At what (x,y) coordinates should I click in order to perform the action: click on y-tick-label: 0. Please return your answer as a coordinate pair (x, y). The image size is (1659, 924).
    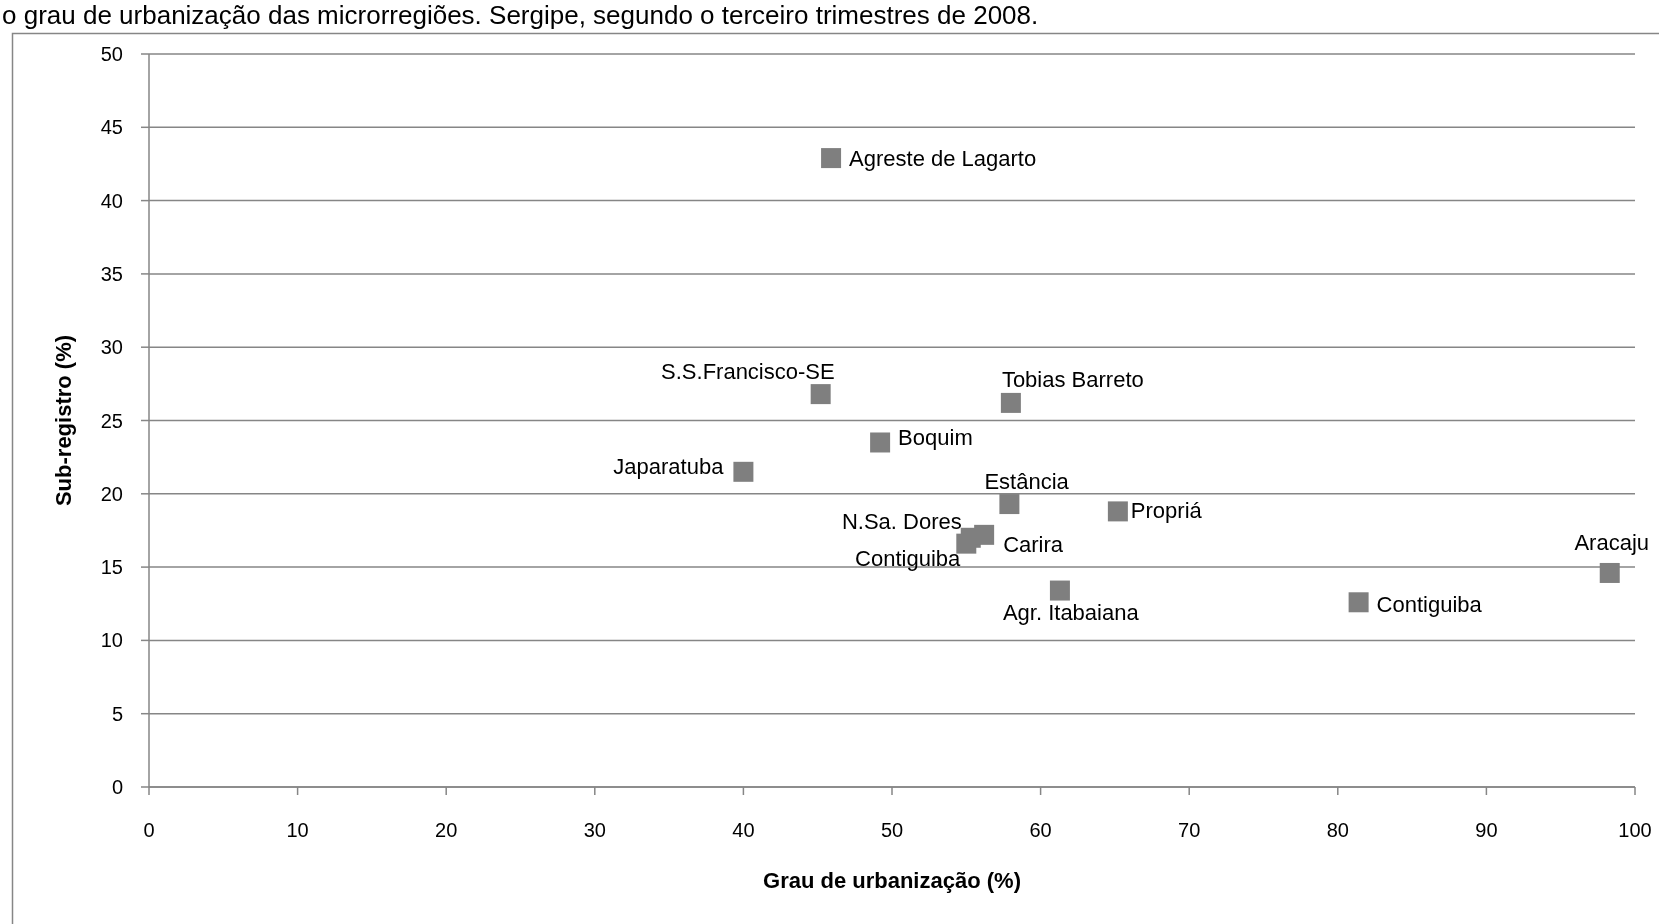
    Looking at the image, I should click on (117, 787).